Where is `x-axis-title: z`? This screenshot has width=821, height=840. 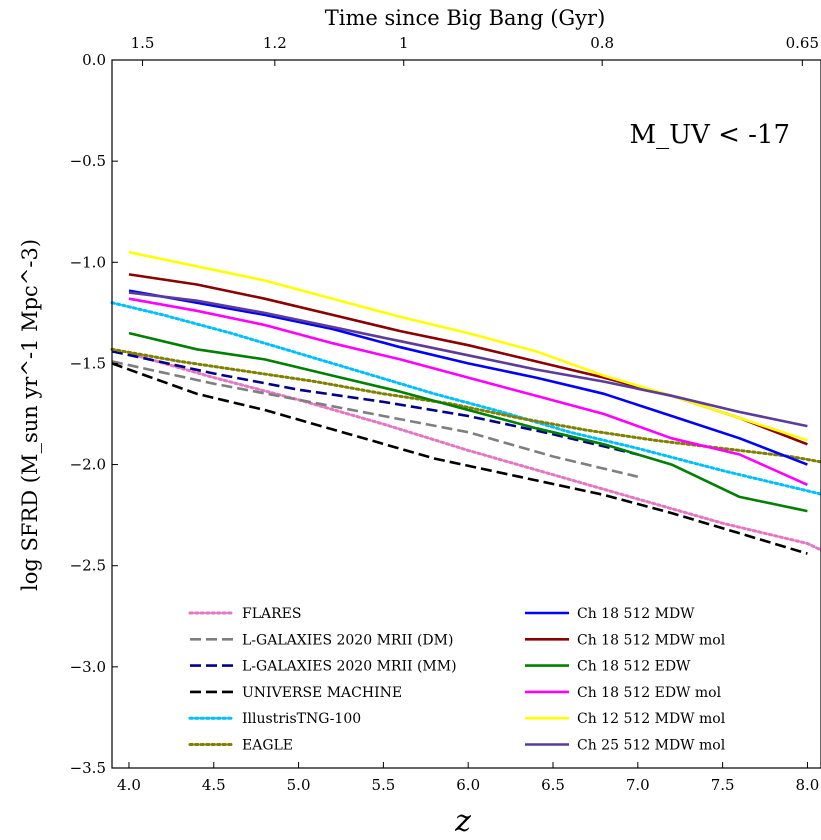
x-axis-title: z is located at coordinates (462, 821).